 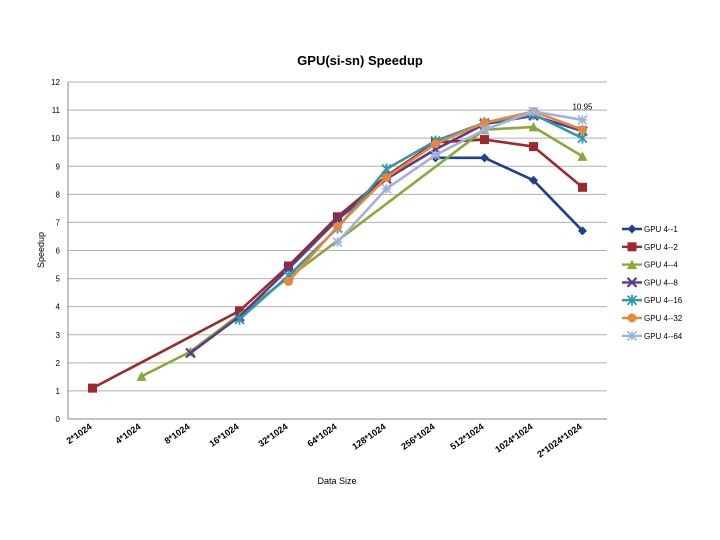 What do you see at coordinates (58, 194) in the screenshot?
I see `y-tick-label: 8` at bounding box center [58, 194].